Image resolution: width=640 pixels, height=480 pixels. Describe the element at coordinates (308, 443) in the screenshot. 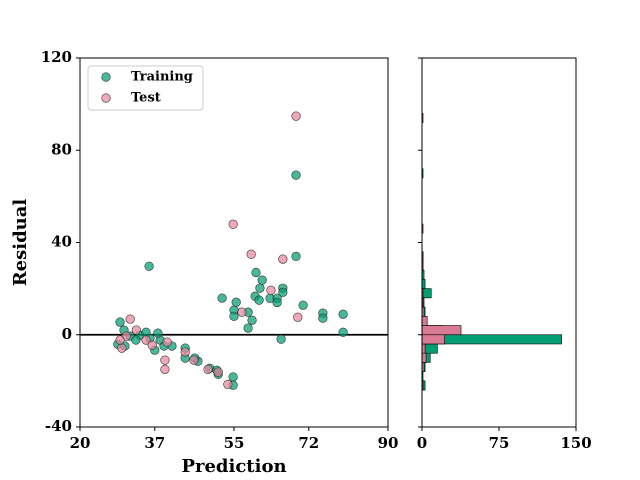

I see `x-tick-label: 72` at that location.